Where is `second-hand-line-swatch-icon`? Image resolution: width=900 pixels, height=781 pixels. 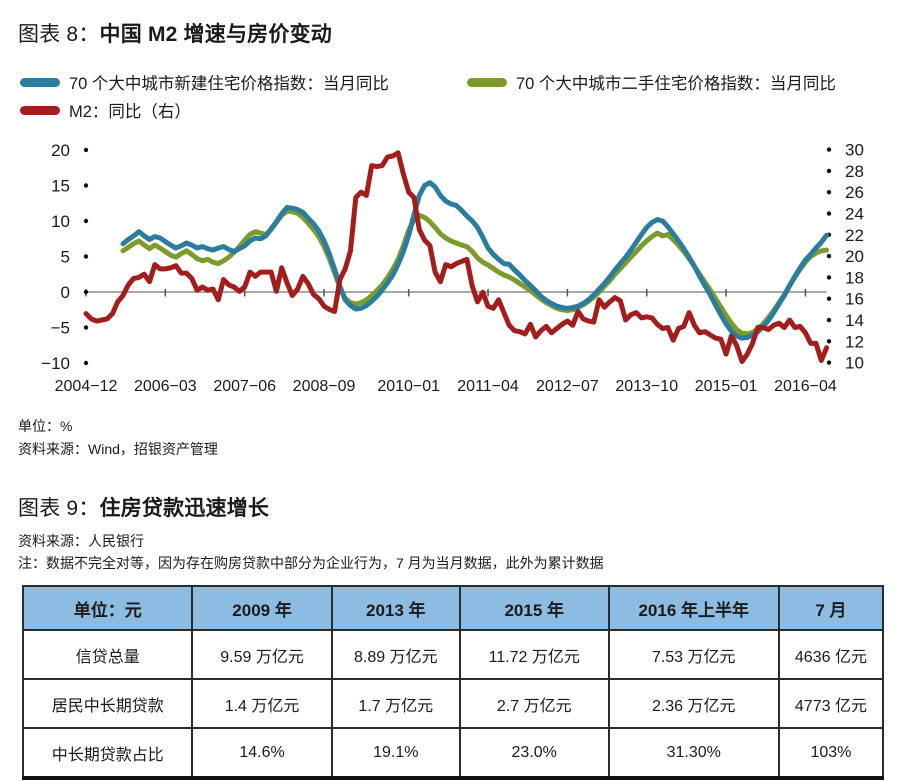 second-hand-line-swatch-icon is located at coordinates (487, 82).